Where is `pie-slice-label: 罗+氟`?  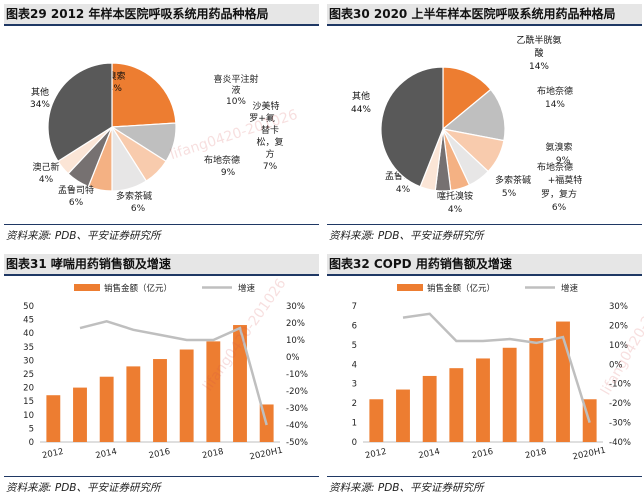
pie-slice-label: 罗+氟 is located at coordinates (262, 118).